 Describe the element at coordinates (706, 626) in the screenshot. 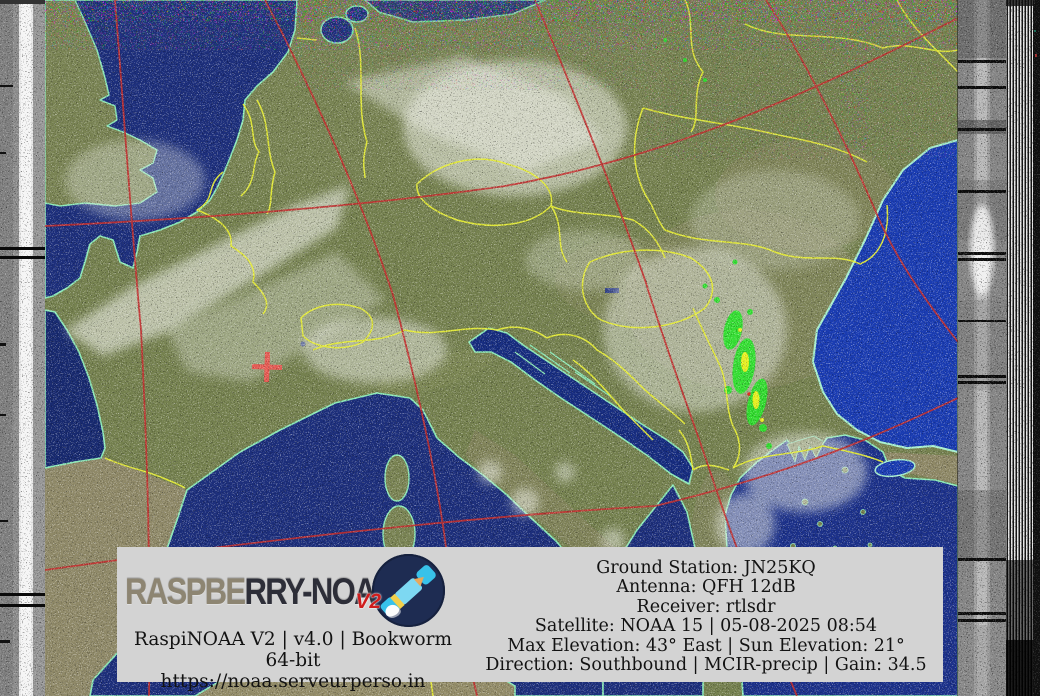

I see `satellite-pass-line: Satellite: NOAA 15 | 05-08-2025 08:54` at that location.